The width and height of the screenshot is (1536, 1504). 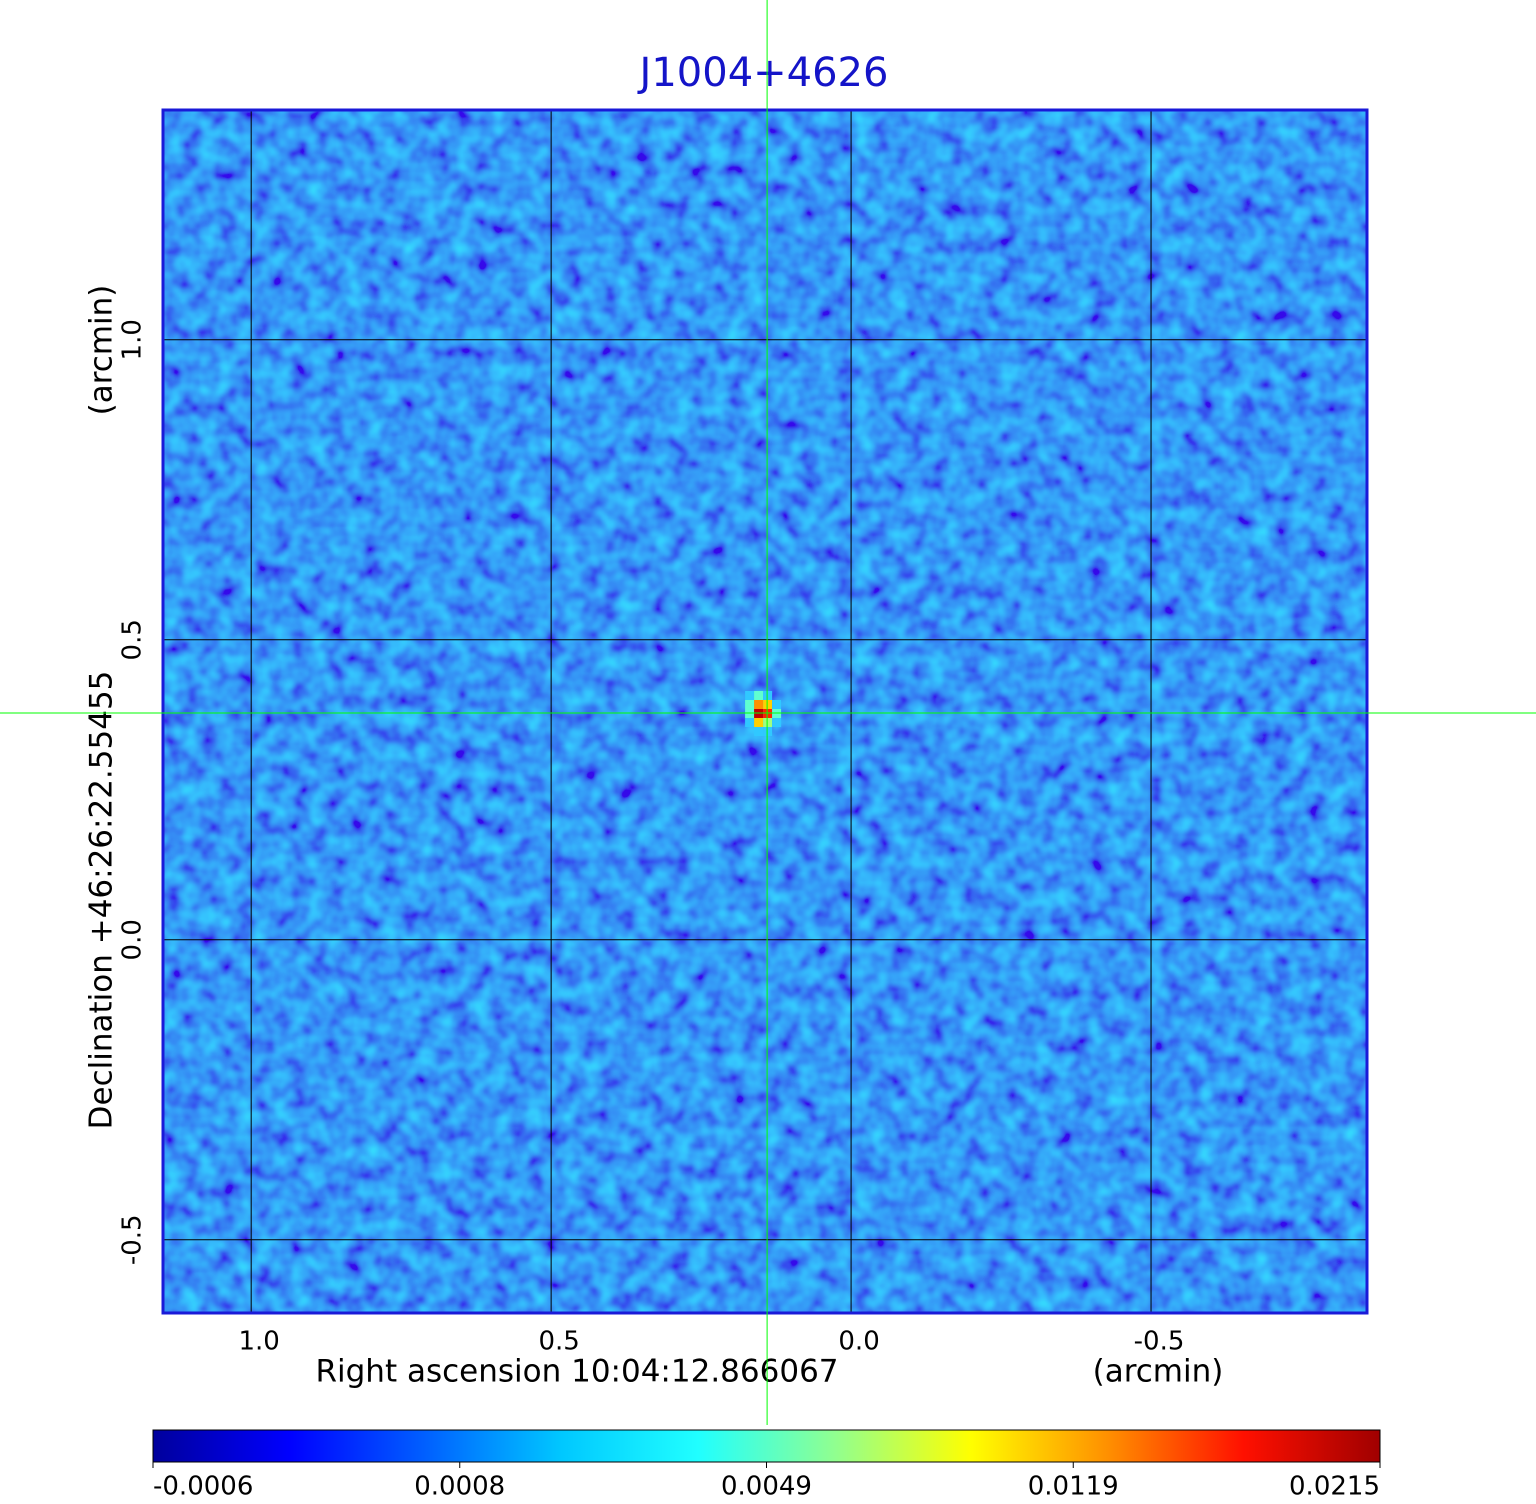 What do you see at coordinates (576, 1372) in the screenshot?
I see `x-axis-label: Right ascension 10:04:12.866067` at bounding box center [576, 1372].